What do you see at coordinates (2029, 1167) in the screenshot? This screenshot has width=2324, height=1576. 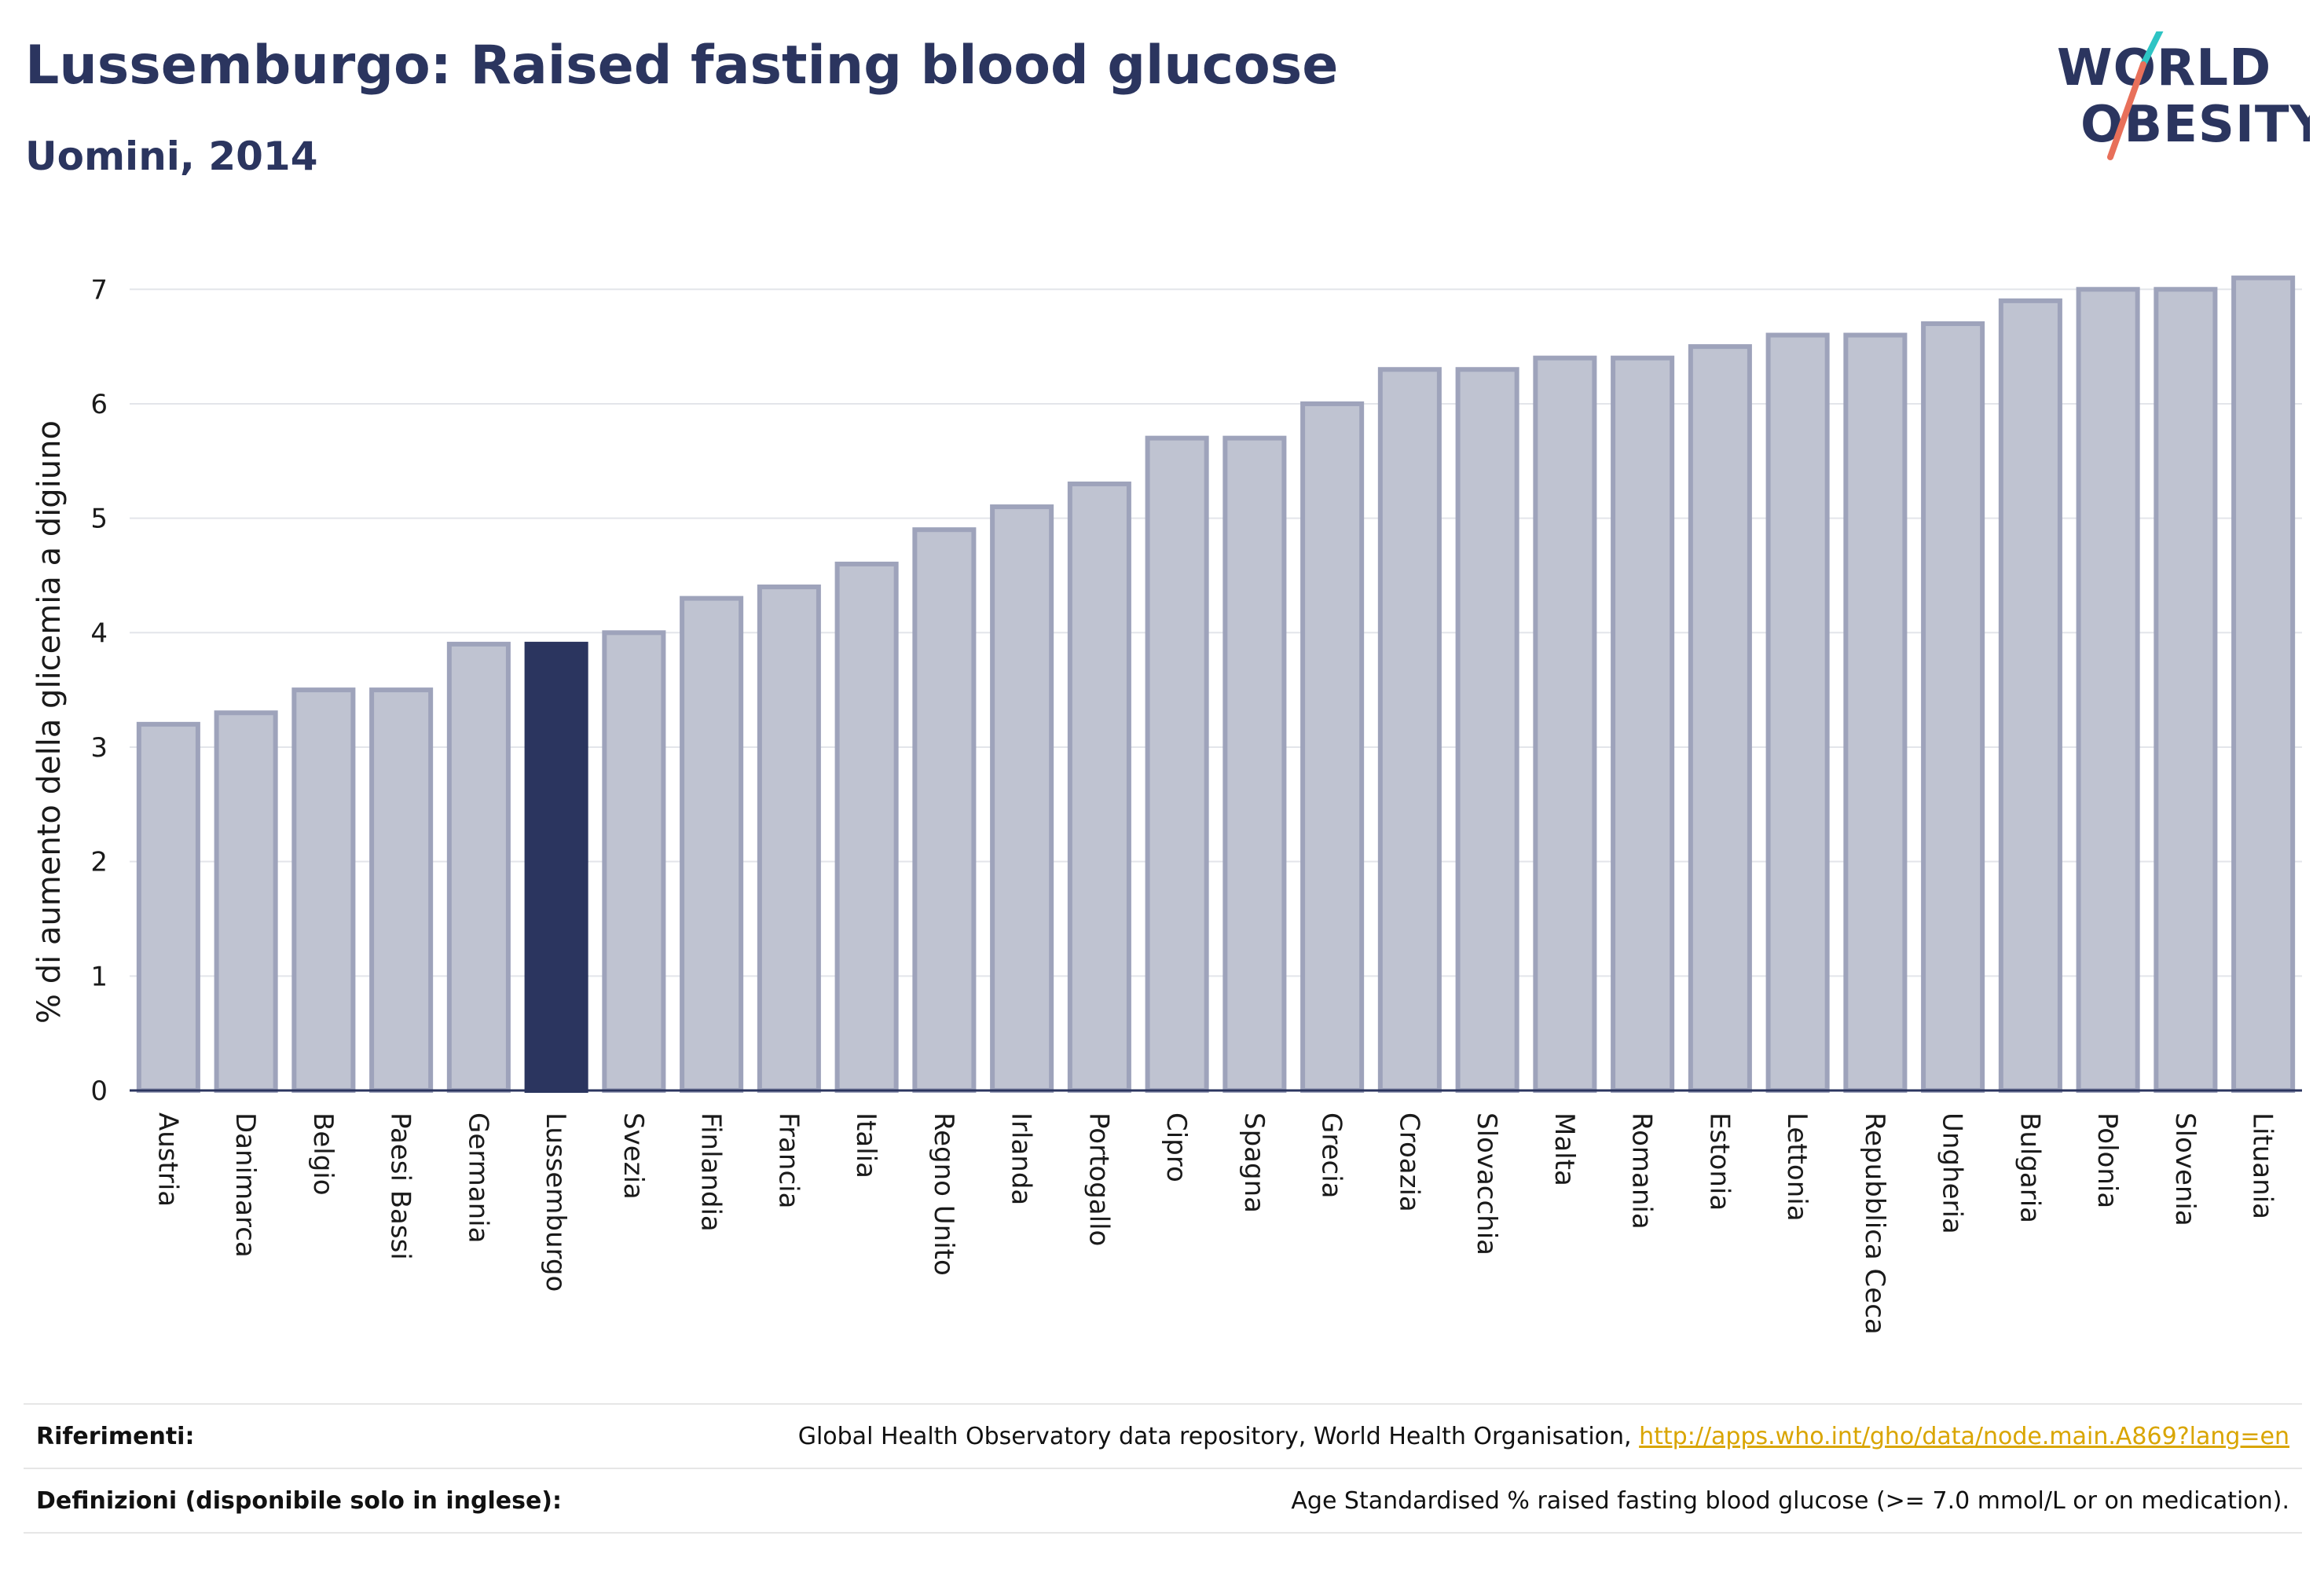 I see `x-tick-label: Bulgaria` at bounding box center [2029, 1167].